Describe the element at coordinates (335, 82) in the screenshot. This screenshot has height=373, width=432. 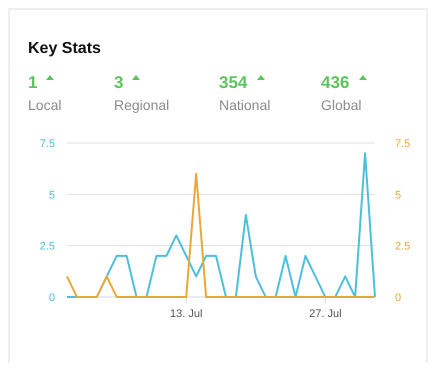
I see `text: 436` at that location.